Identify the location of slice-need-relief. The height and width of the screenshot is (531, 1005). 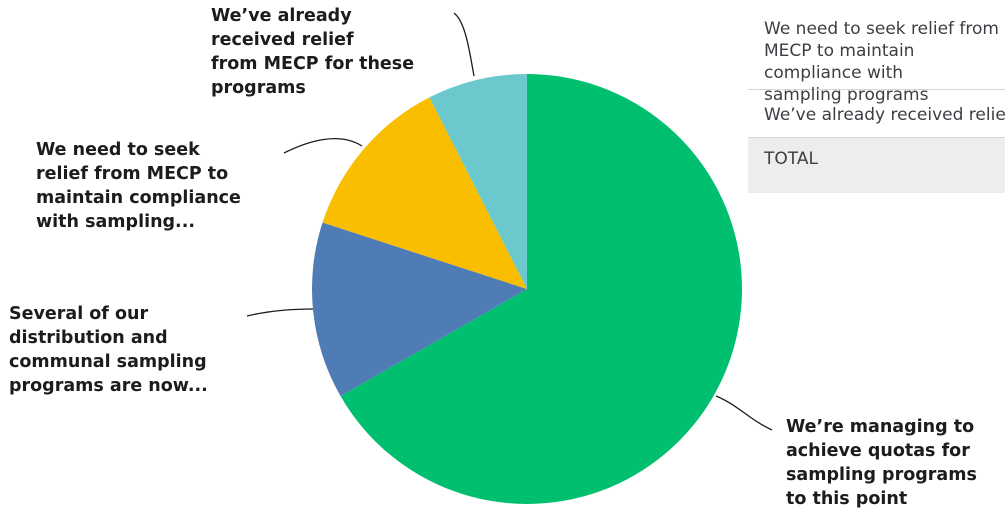
(424, 193).